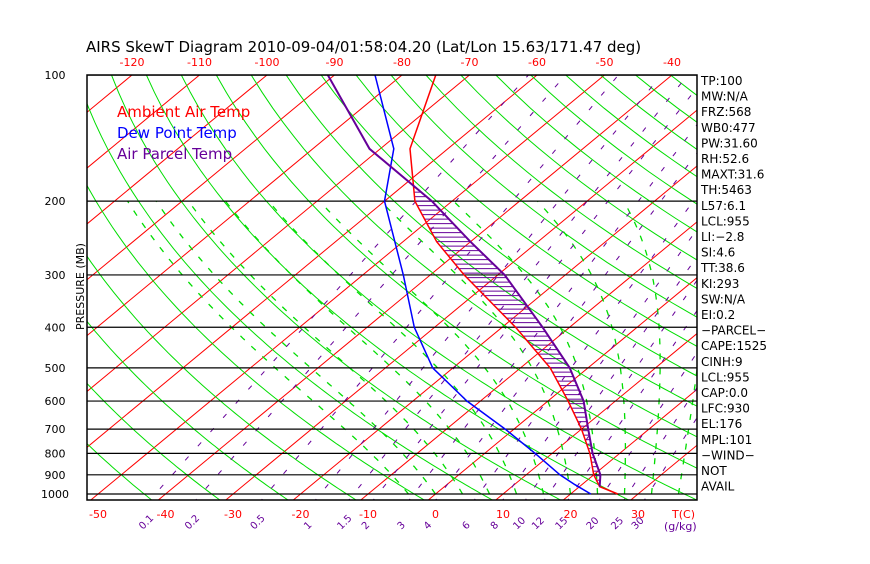  What do you see at coordinates (199, 62) in the screenshot?
I see `top-temp-tick-label: -110` at bounding box center [199, 62].